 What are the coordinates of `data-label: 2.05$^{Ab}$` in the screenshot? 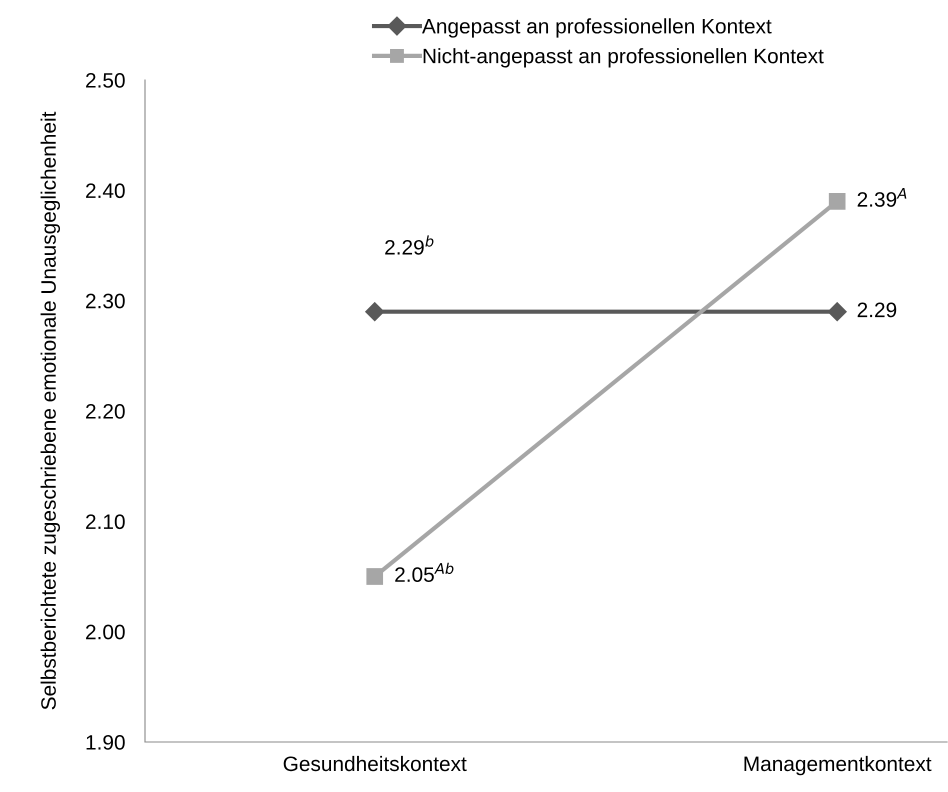 It's located at (424, 572).